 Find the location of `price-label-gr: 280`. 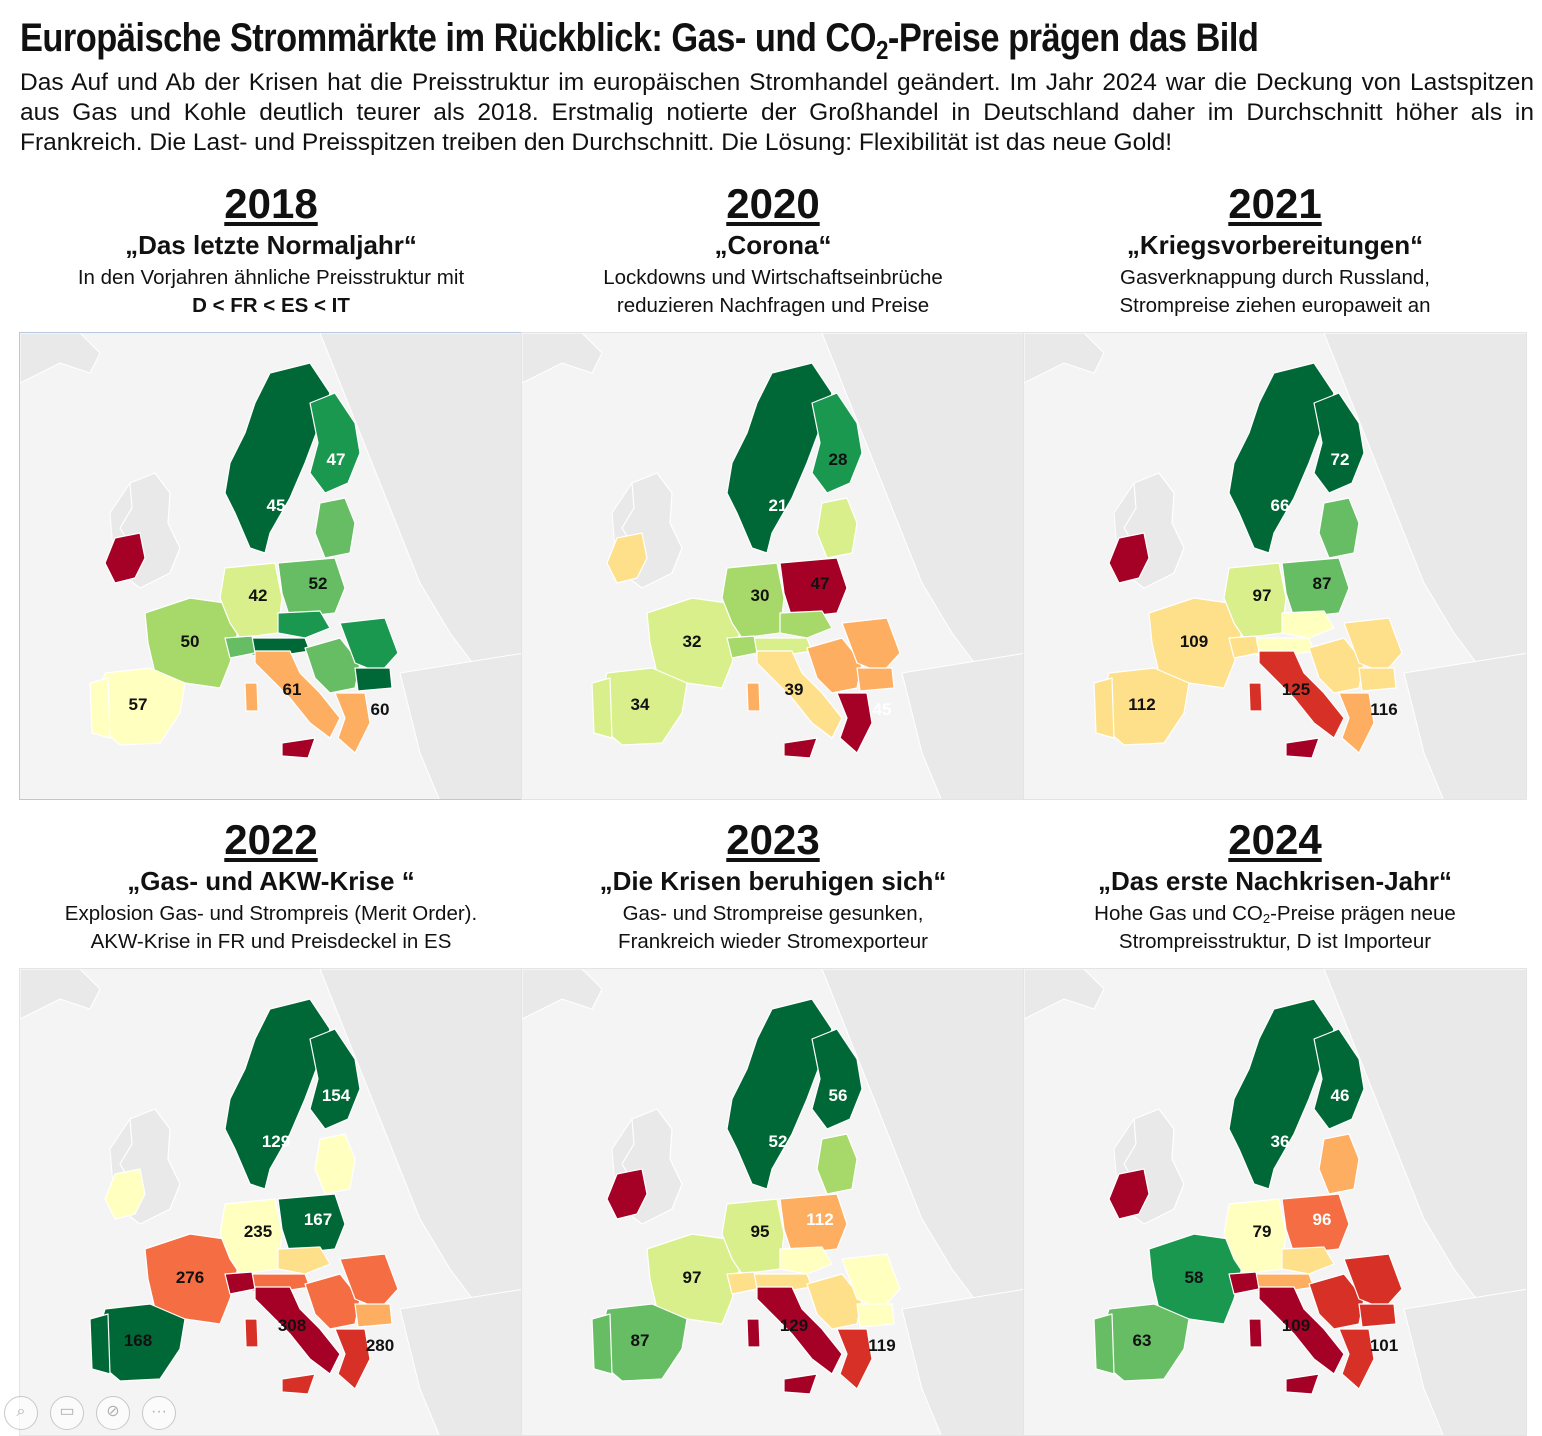

price-label-gr: 280 is located at coordinates (380, 1345).